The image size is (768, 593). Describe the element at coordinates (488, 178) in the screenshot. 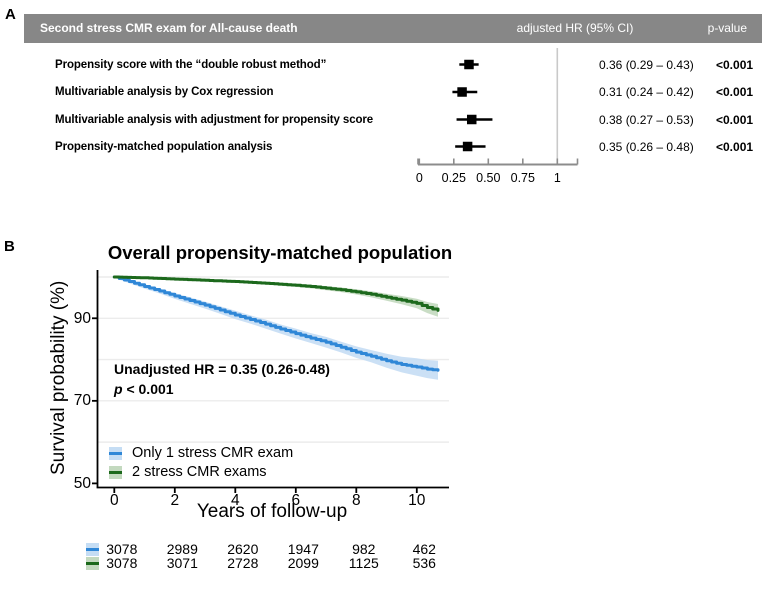

I see `forest-tick-label: 0.50` at that location.